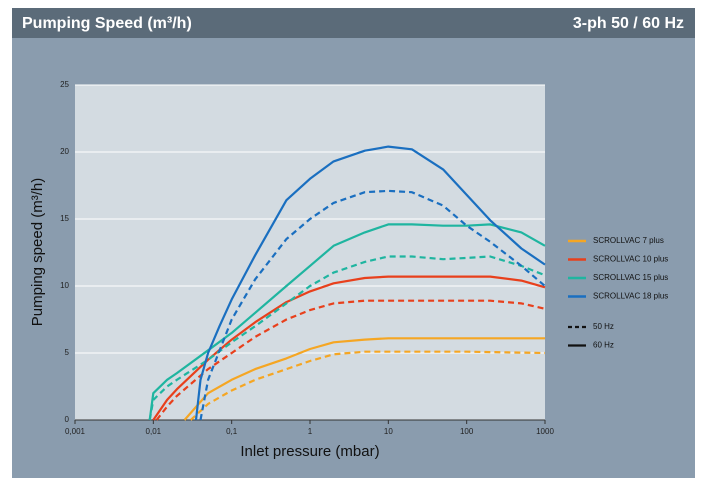  Describe the element at coordinates (545, 431) in the screenshot. I see `x-tick-label: 1000` at that location.